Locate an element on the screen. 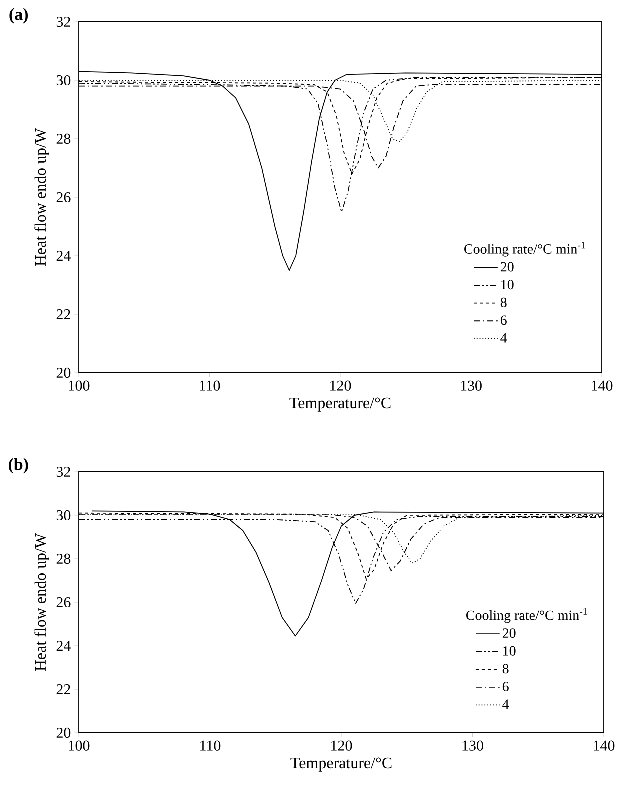  chart-title: (a) is located at coordinates (19, 16).